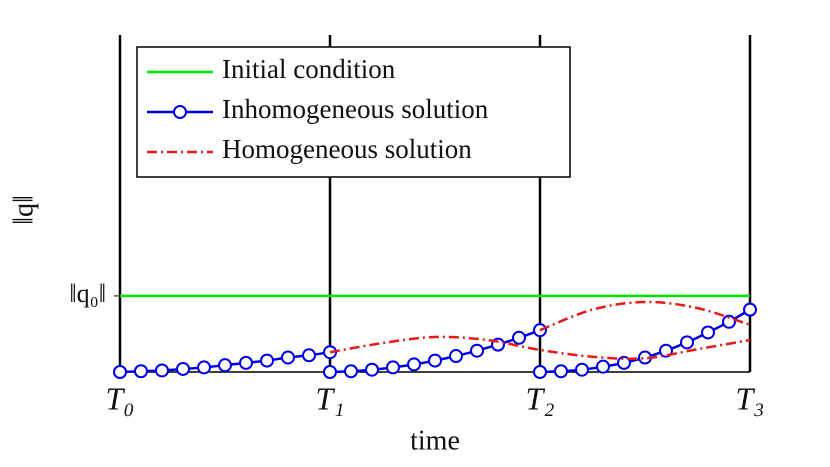  Describe the element at coordinates (23, 210) in the screenshot. I see `y-axis-label: ‖q‖` at that location.